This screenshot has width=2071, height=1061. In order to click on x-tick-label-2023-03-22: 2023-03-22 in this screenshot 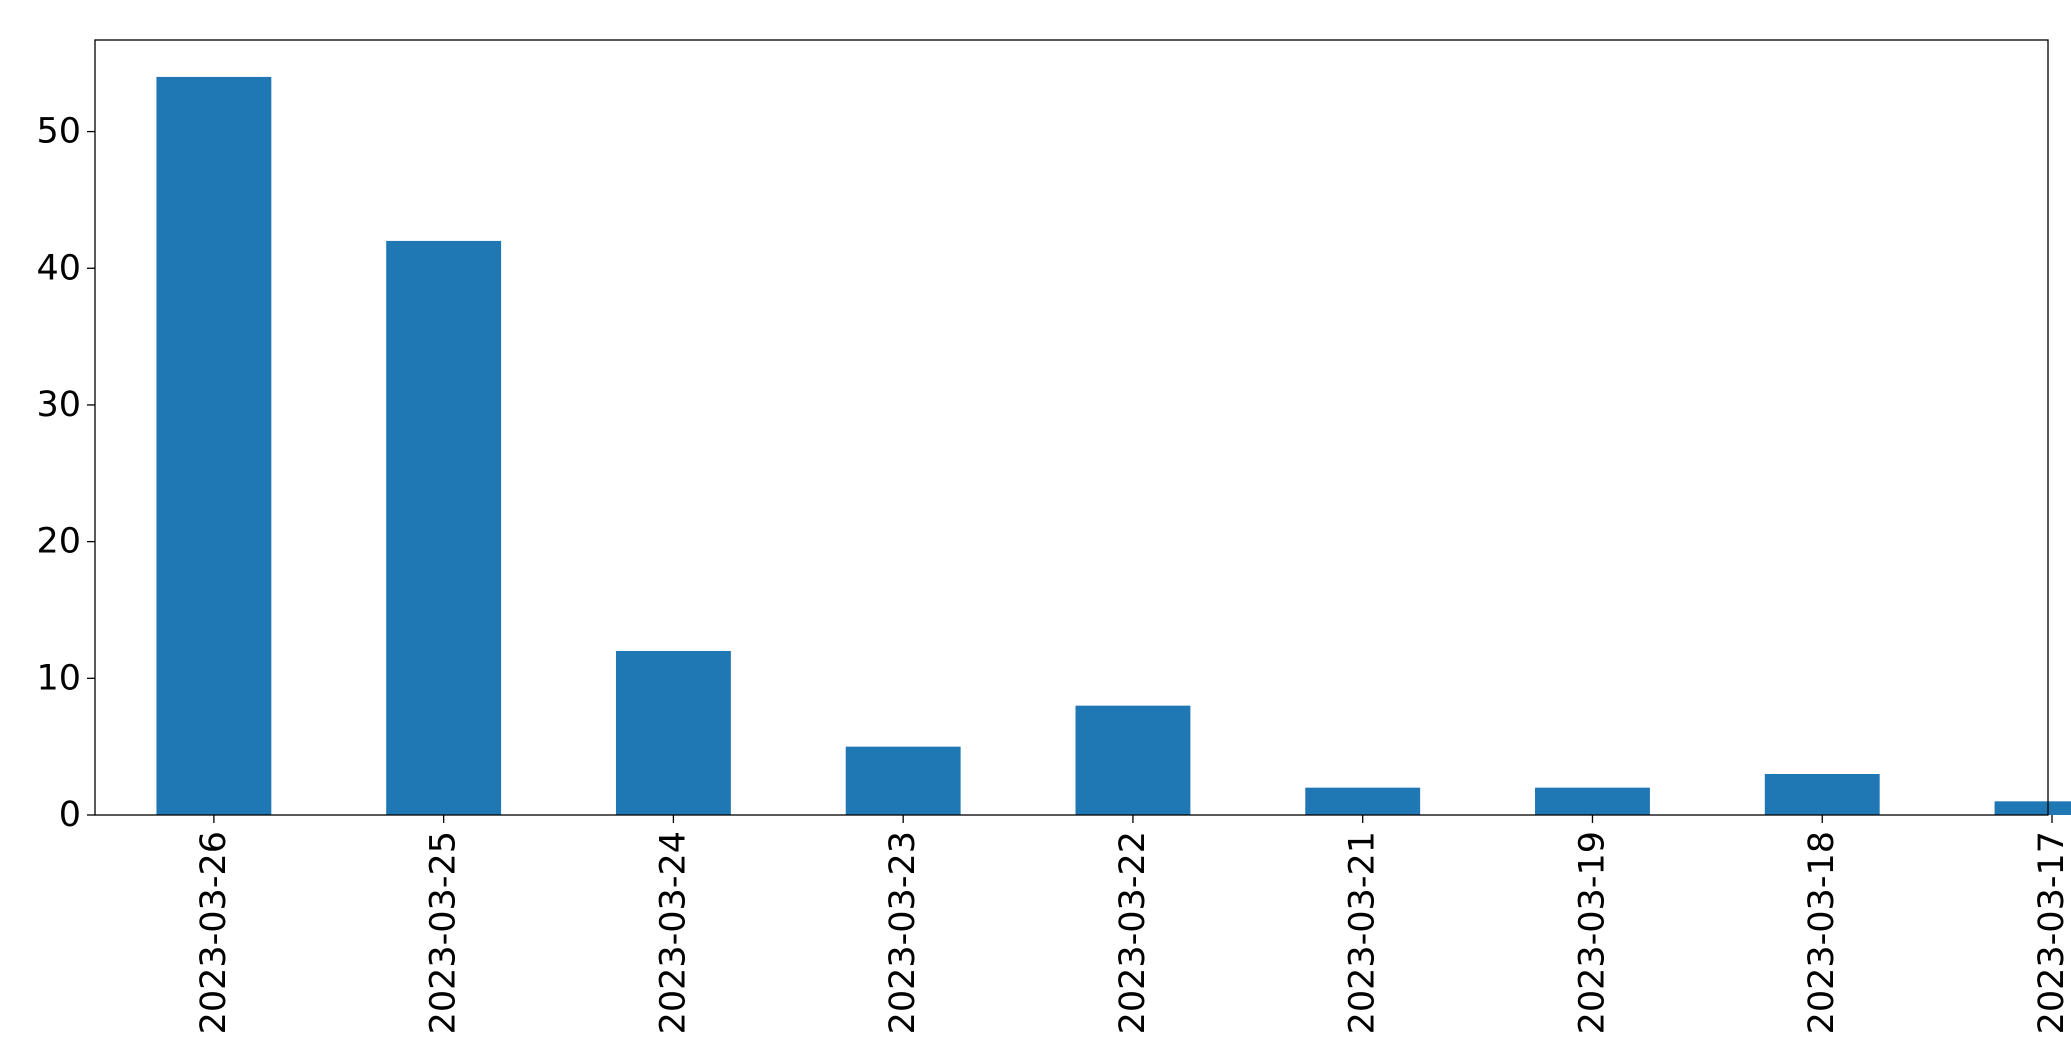, I will do `click(1133, 932)`.